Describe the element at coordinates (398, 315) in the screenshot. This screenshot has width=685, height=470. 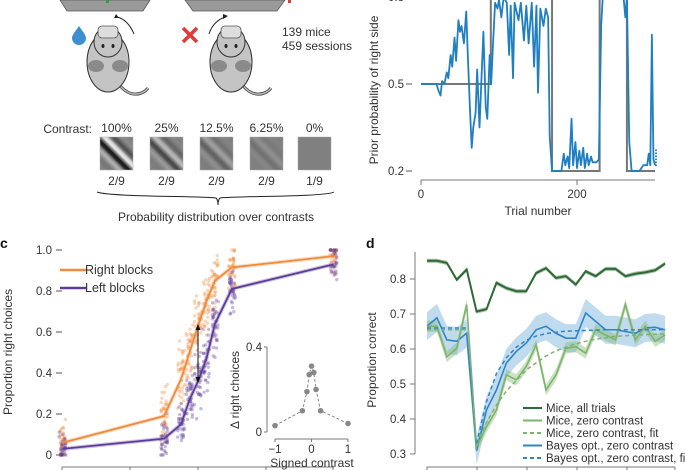
I see `d-ytick-label: 0.7` at that location.